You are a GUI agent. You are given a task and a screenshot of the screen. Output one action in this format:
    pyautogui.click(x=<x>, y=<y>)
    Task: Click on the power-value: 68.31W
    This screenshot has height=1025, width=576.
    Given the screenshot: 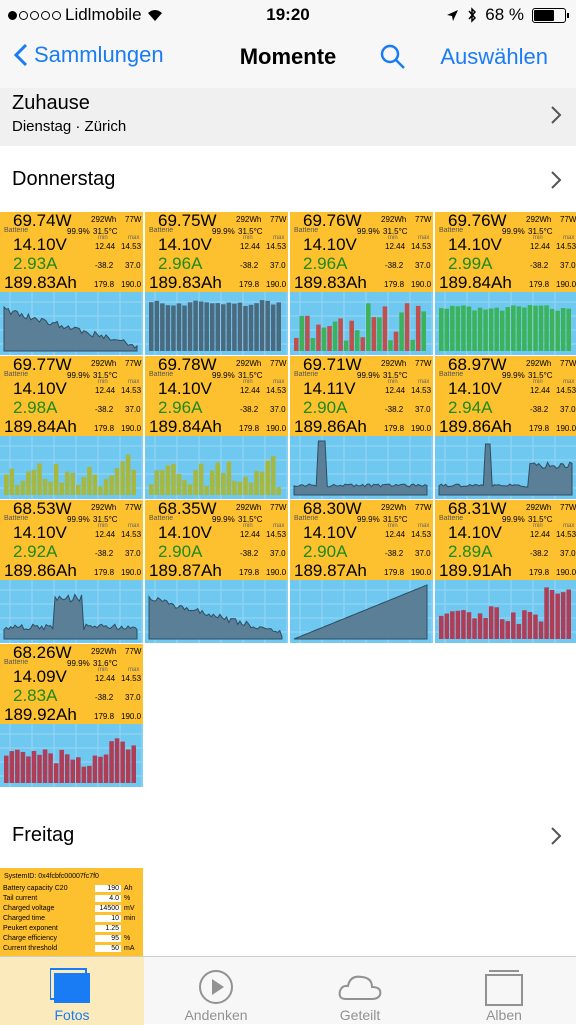 What is the action you would take?
    pyautogui.click(x=477, y=509)
    